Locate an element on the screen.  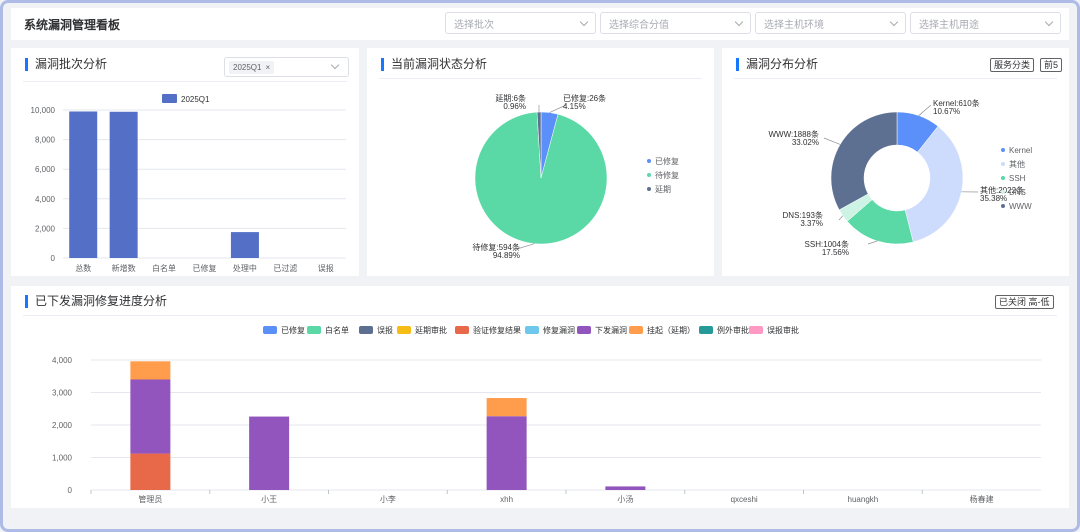
batch-chip: 2025Q1 × is located at coordinates (252, 67).